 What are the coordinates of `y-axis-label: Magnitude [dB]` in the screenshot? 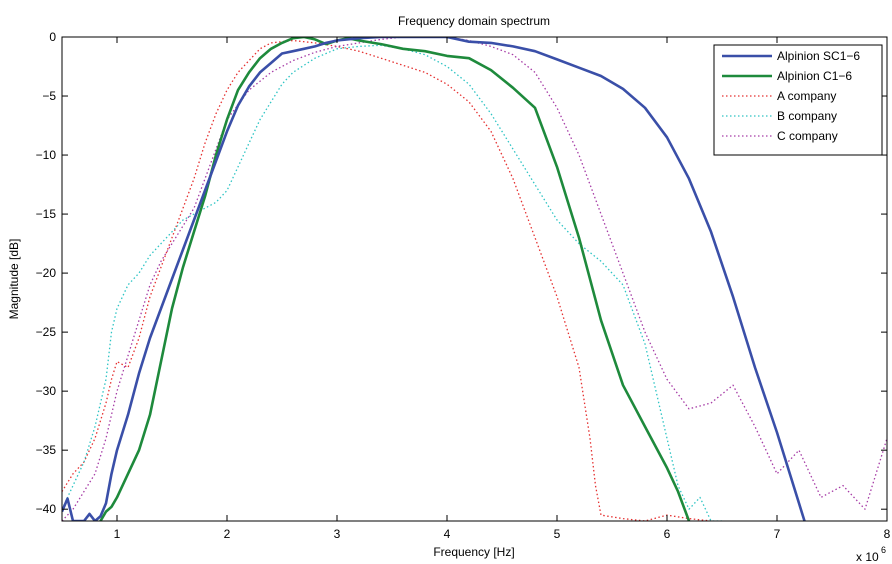 It's located at (14, 279).